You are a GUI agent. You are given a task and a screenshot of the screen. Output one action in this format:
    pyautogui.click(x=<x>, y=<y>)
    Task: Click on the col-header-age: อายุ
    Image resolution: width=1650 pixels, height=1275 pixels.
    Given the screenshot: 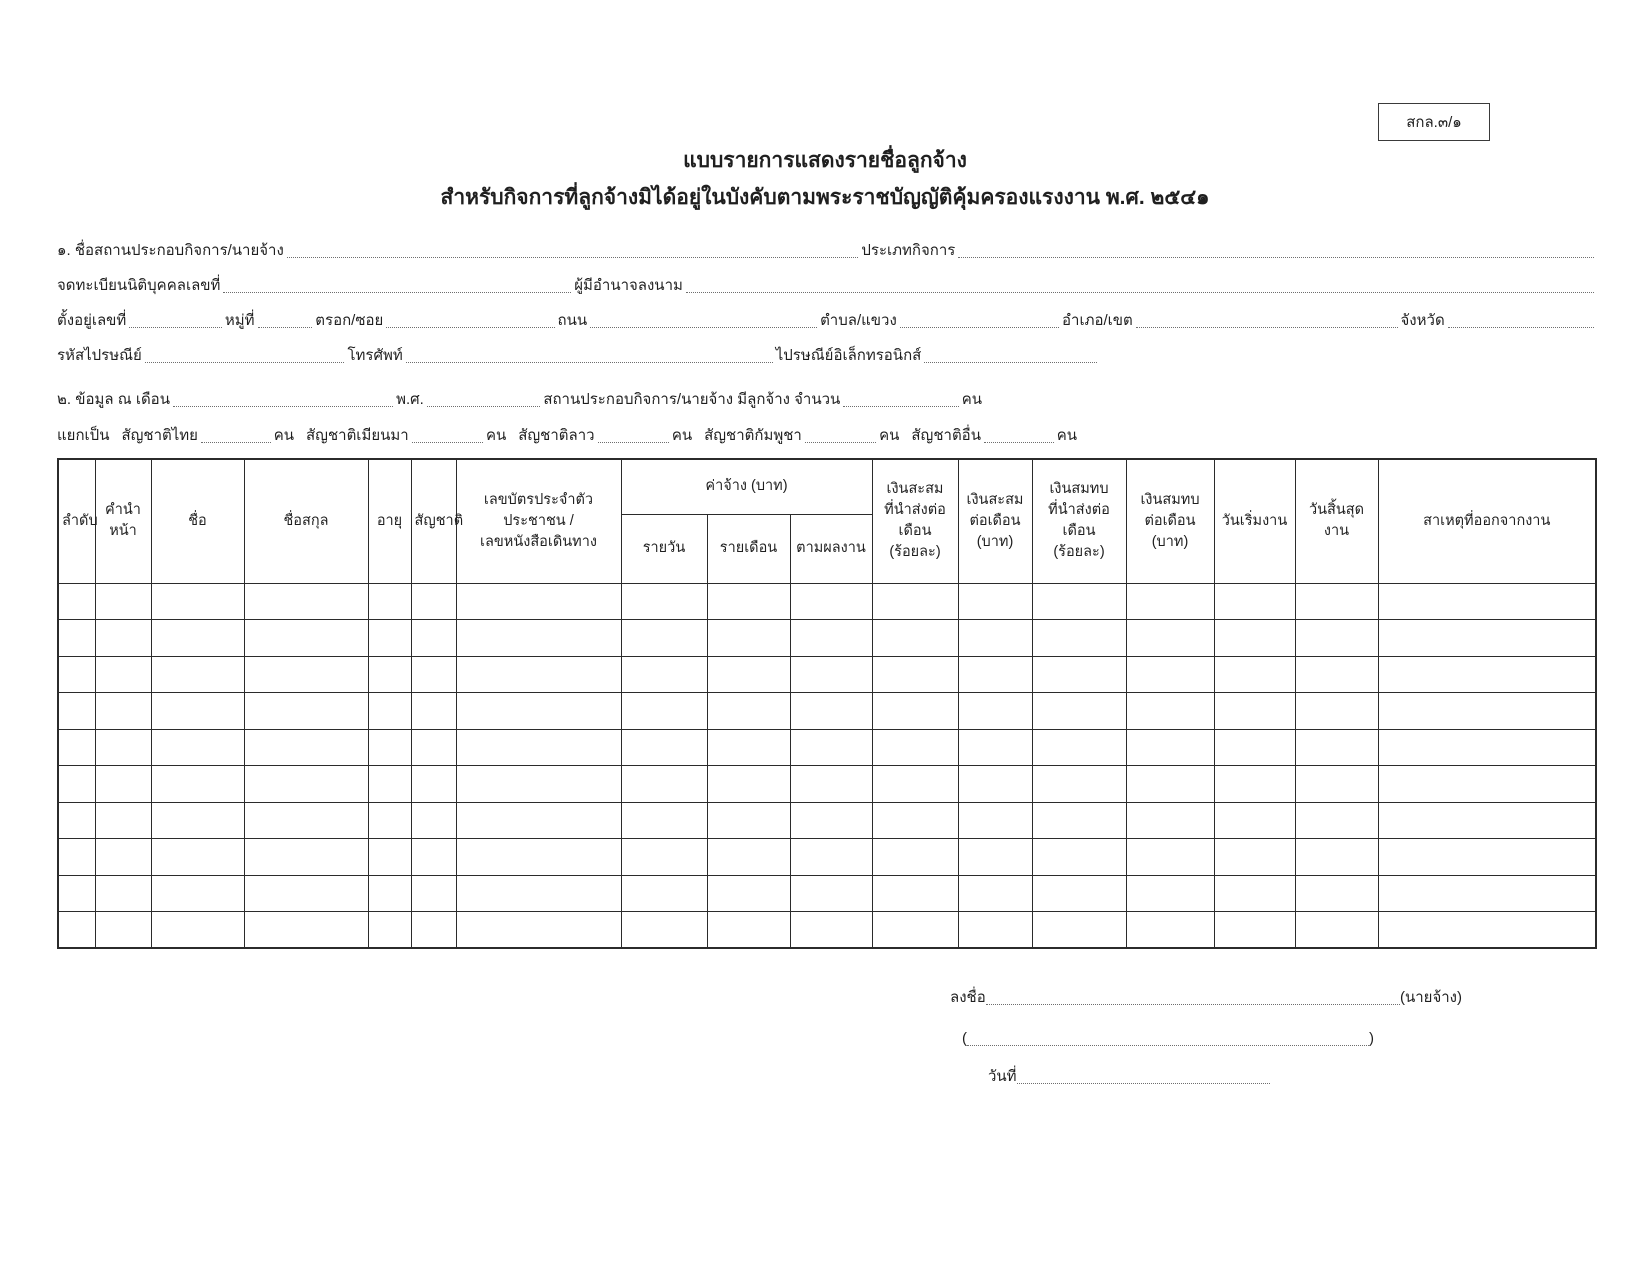 What is the action you would take?
    pyautogui.click(x=389, y=521)
    